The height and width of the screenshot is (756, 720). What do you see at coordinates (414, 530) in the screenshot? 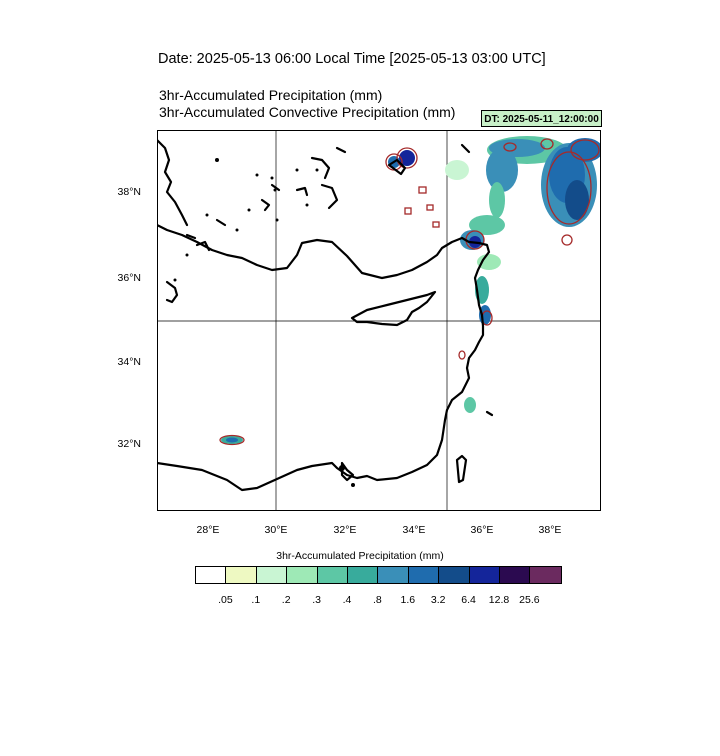
I see `x-tick-label: 34°E` at bounding box center [414, 530].